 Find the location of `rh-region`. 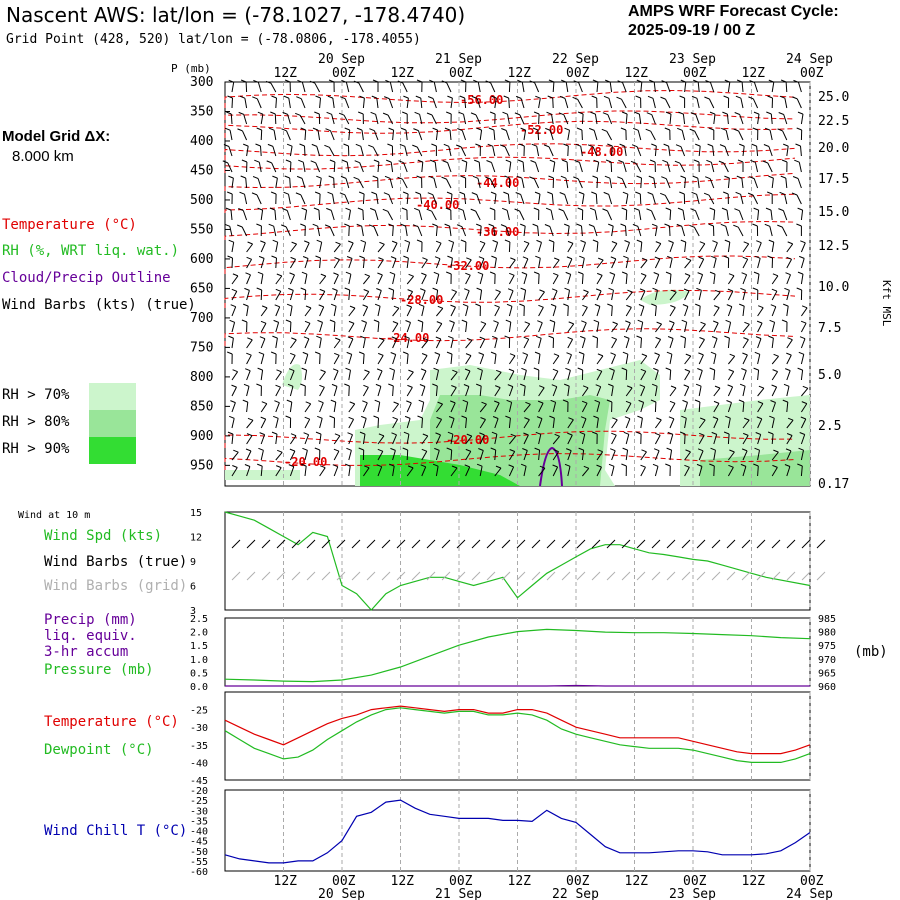

rh-region is located at coordinates (520, 440).